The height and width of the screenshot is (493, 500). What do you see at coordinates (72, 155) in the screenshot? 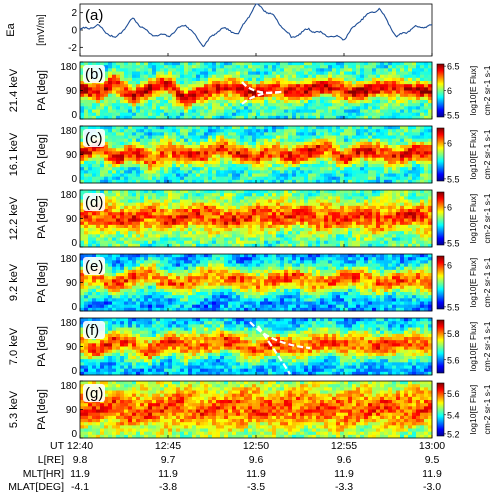
I see `y-tick-label: 90` at bounding box center [72, 155].